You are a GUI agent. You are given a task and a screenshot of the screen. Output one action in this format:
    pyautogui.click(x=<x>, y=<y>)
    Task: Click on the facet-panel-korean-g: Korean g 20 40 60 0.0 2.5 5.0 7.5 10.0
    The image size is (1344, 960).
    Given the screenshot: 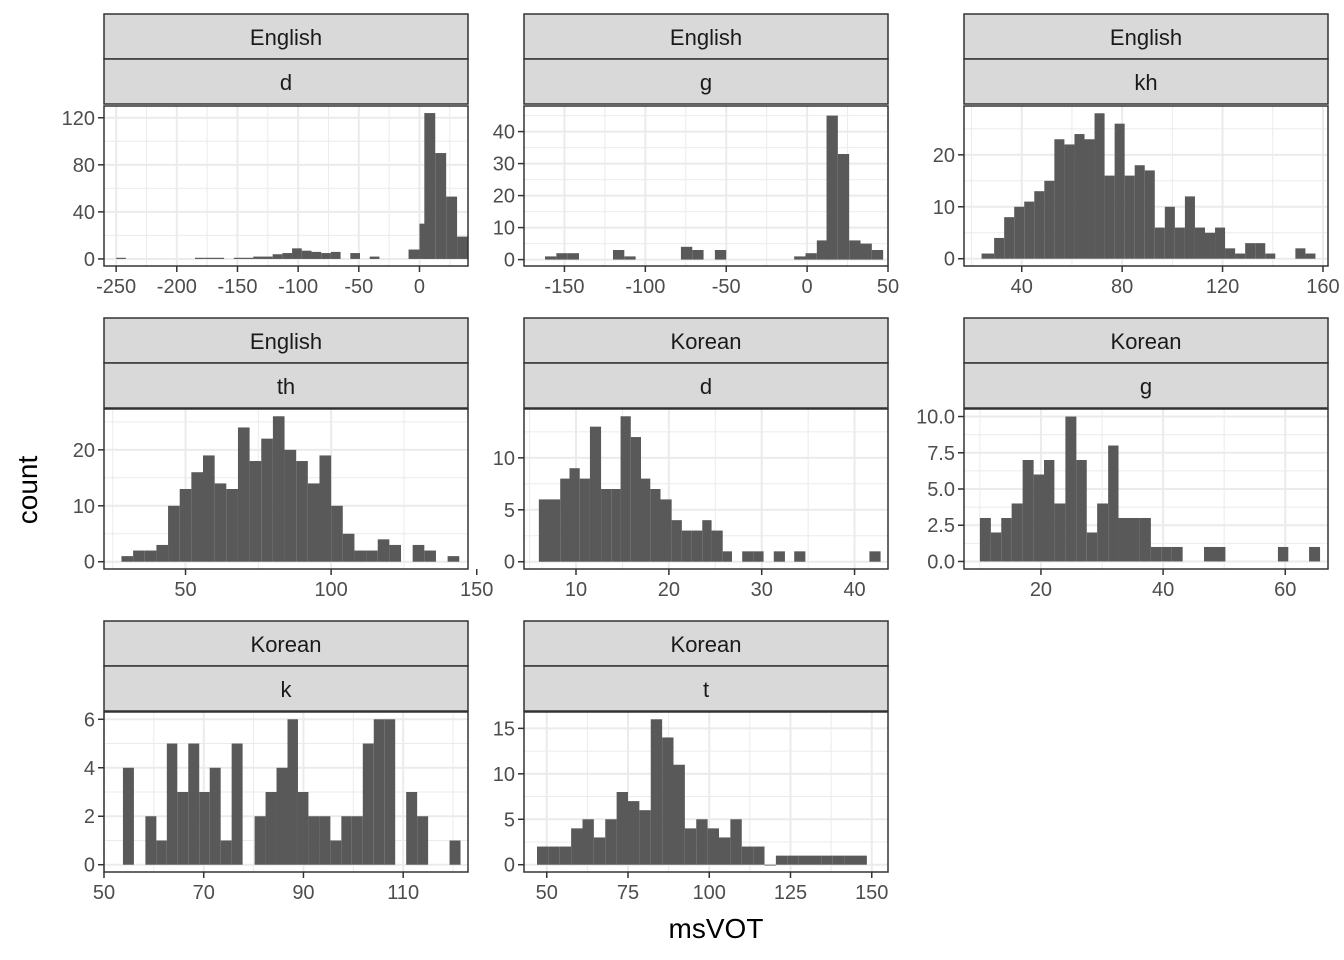 What is the action you would take?
    pyautogui.click(x=1122, y=459)
    